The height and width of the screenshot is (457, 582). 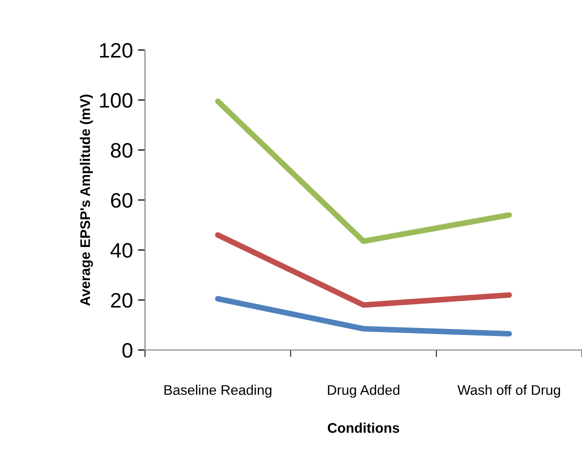 I want to click on y-tick-label: 120, so click(x=116, y=50).